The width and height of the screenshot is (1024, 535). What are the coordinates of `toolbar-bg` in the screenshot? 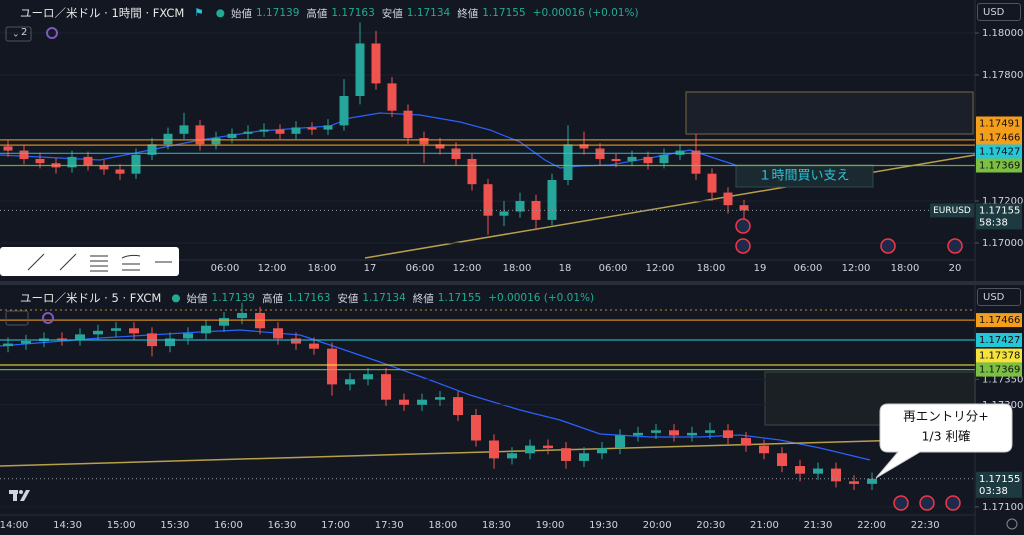 It's located at (89, 261).